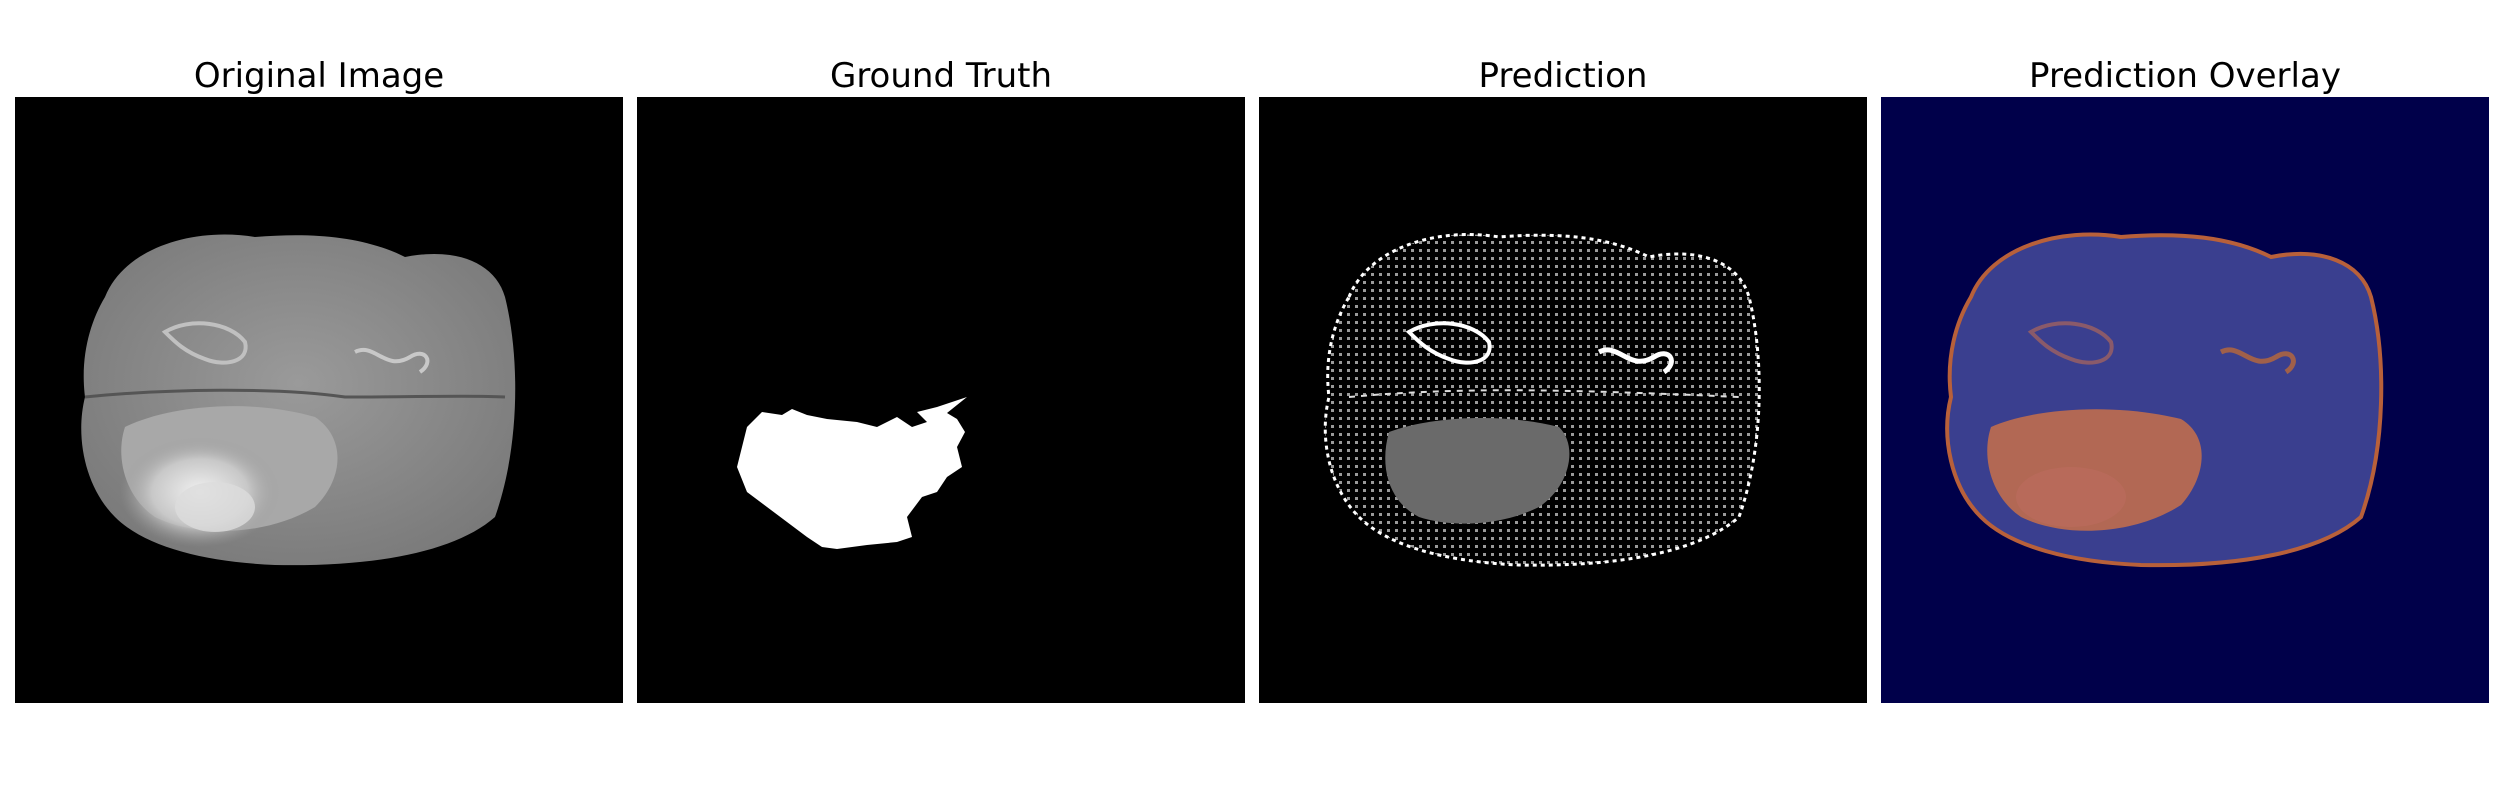  What do you see at coordinates (215, 507) in the screenshot?
I see `tumor-core` at bounding box center [215, 507].